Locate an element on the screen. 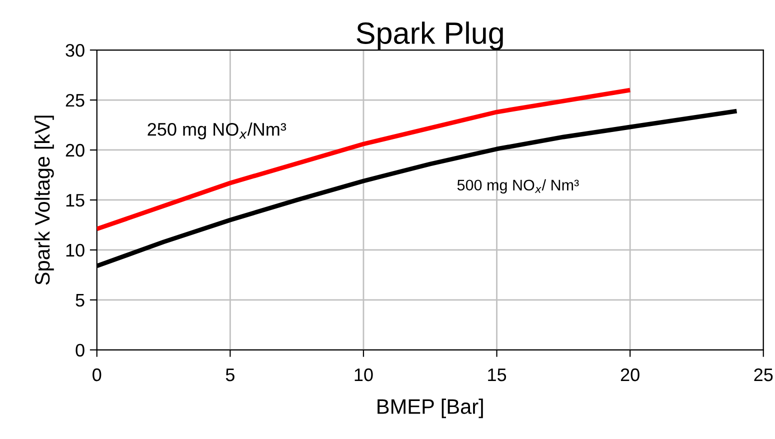  chart-title: Spark Plug is located at coordinates (429, 36).